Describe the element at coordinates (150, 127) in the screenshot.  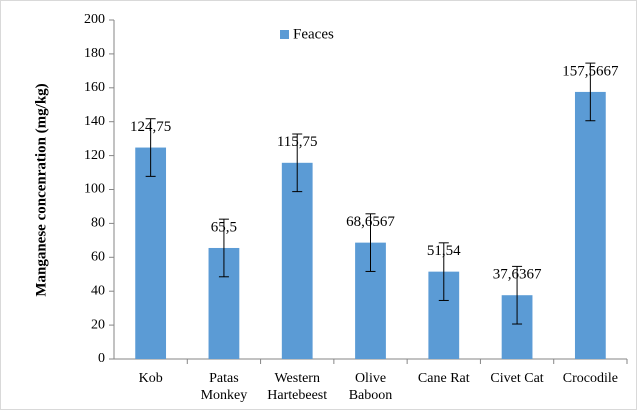
I see `value-label: 124,75` at that location.